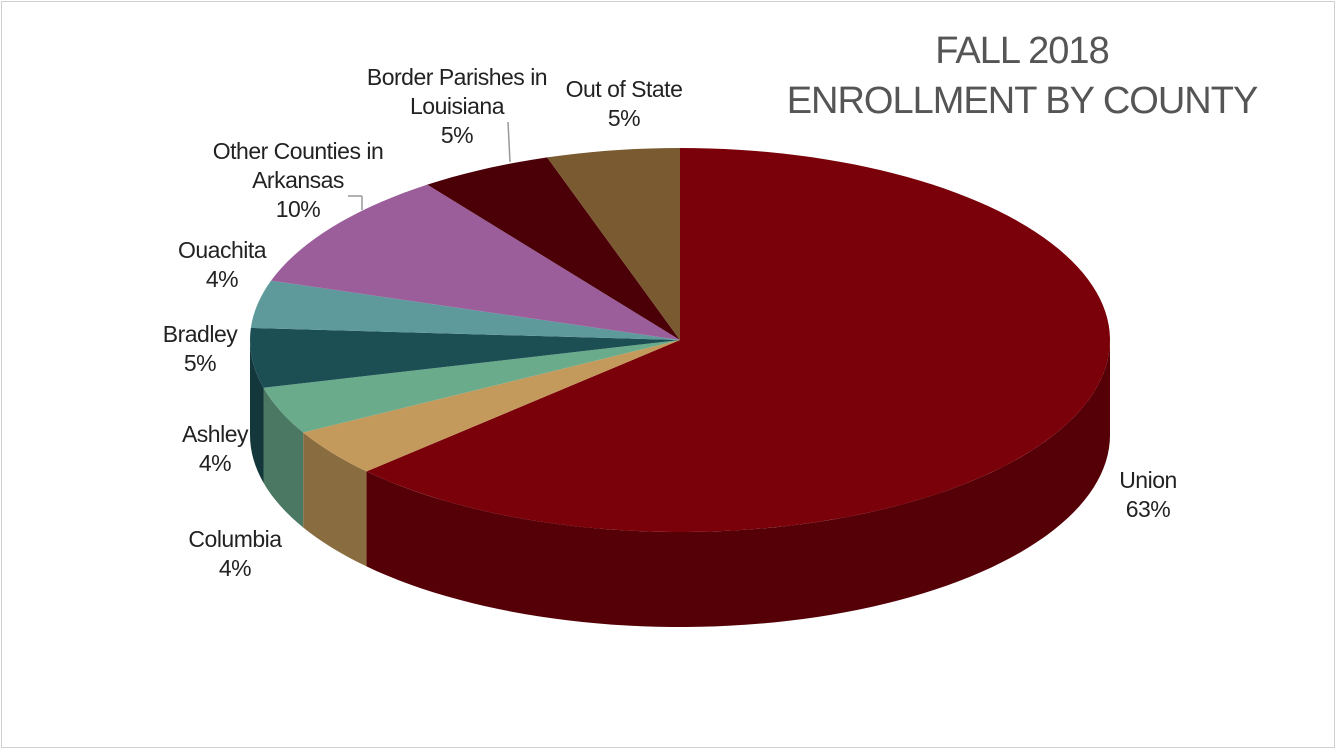  What do you see at coordinates (1022, 51) in the screenshot?
I see `chart-title: FALL 2018` at bounding box center [1022, 51].